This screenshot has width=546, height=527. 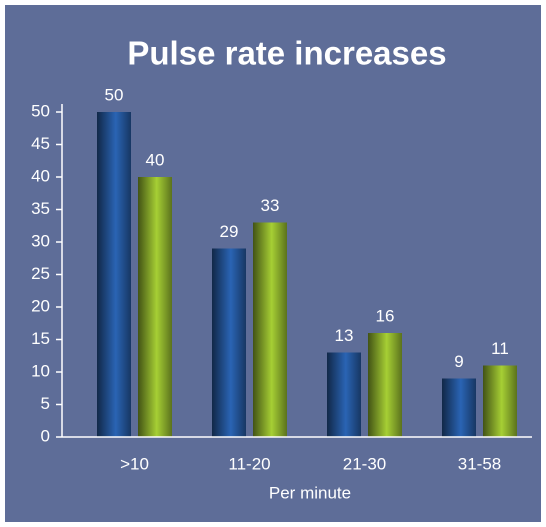 I want to click on x-tick-label: 11-20, so click(x=249, y=463).